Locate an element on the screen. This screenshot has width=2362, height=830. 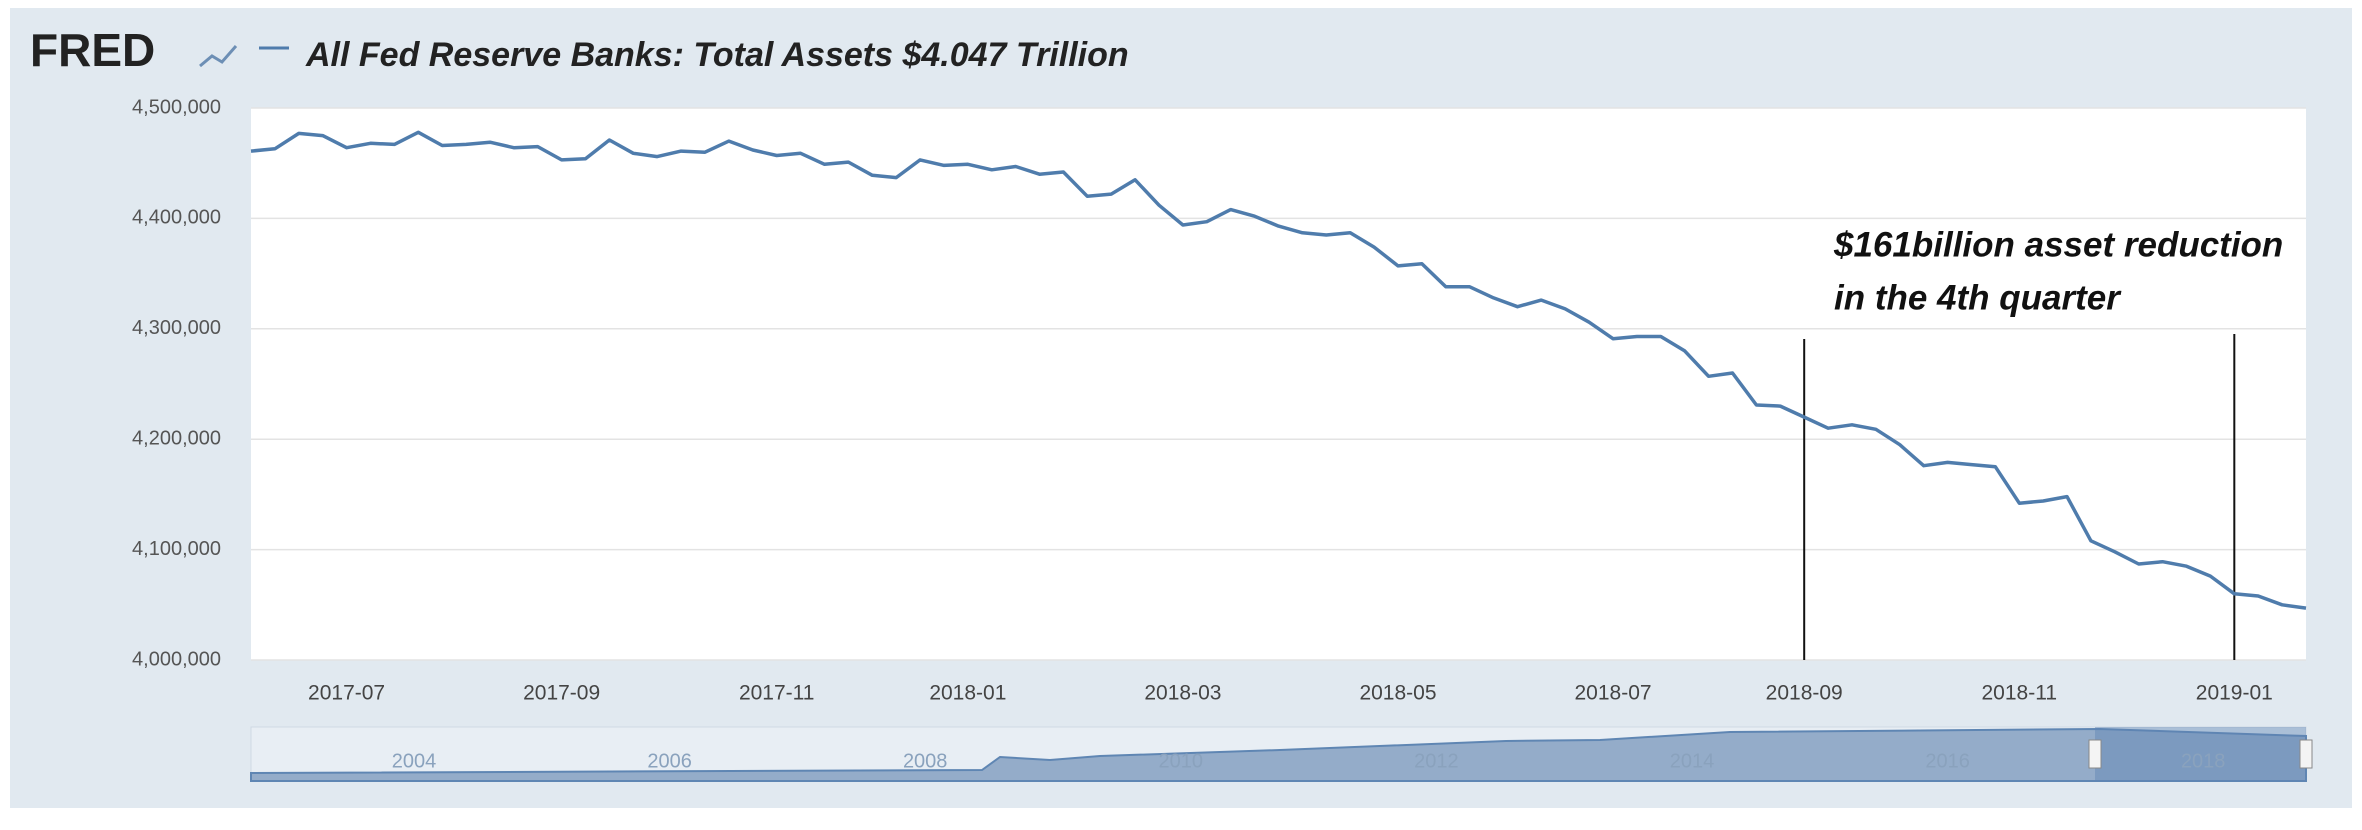
navigator-label: 2008 is located at coordinates (925, 761).